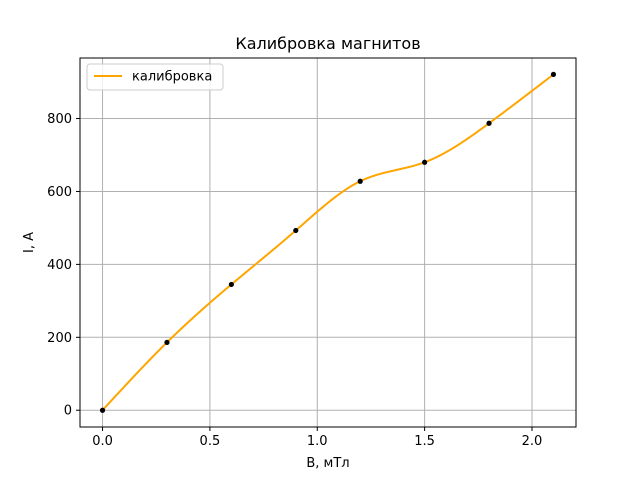 Image resolution: width=640 pixels, height=480 pixels. Describe the element at coordinates (327, 463) in the screenshot. I see `x-axis-label: B, мТл` at that location.